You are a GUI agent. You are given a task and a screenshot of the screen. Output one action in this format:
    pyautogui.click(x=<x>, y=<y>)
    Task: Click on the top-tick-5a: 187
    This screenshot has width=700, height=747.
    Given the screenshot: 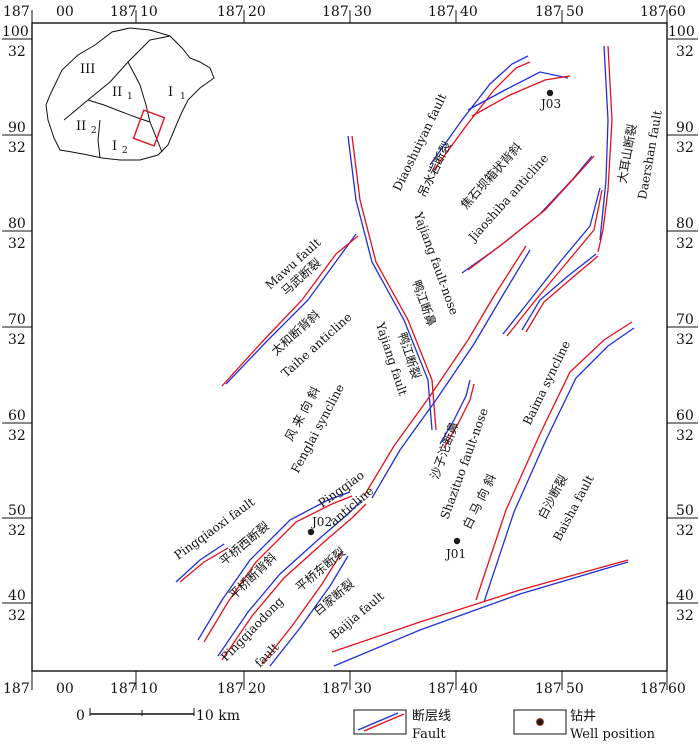 What is the action you would take?
    pyautogui.click(x=441, y=12)
    